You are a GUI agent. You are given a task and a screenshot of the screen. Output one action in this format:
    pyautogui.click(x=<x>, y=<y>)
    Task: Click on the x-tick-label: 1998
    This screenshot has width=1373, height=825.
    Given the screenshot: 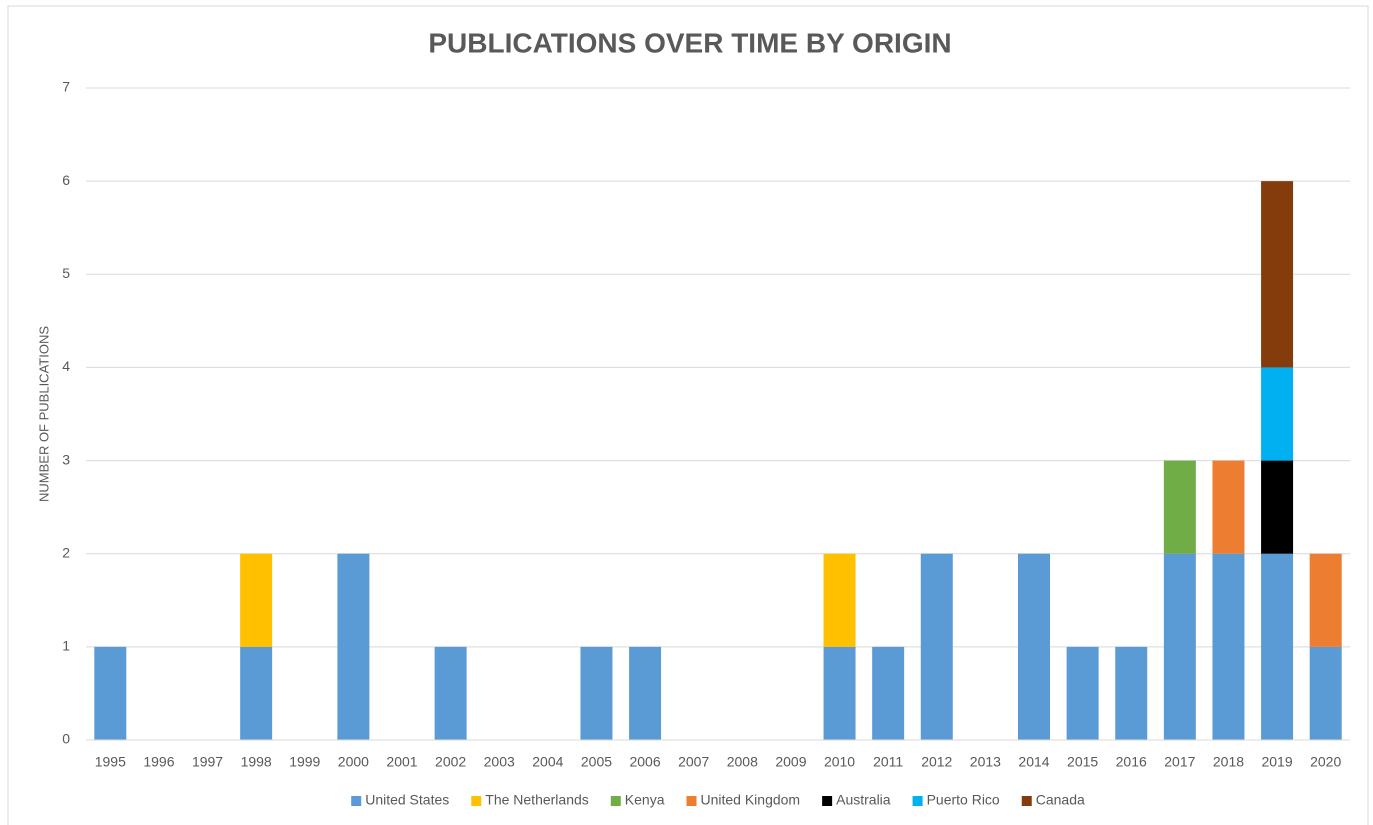 What is the action you would take?
    pyautogui.click(x=256, y=762)
    